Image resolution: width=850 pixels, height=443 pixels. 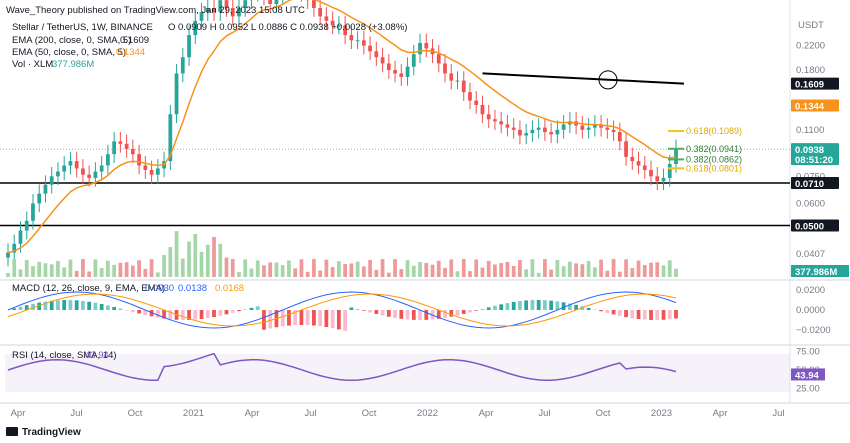 I want to click on time-tick-label: Apr, so click(x=252, y=413).